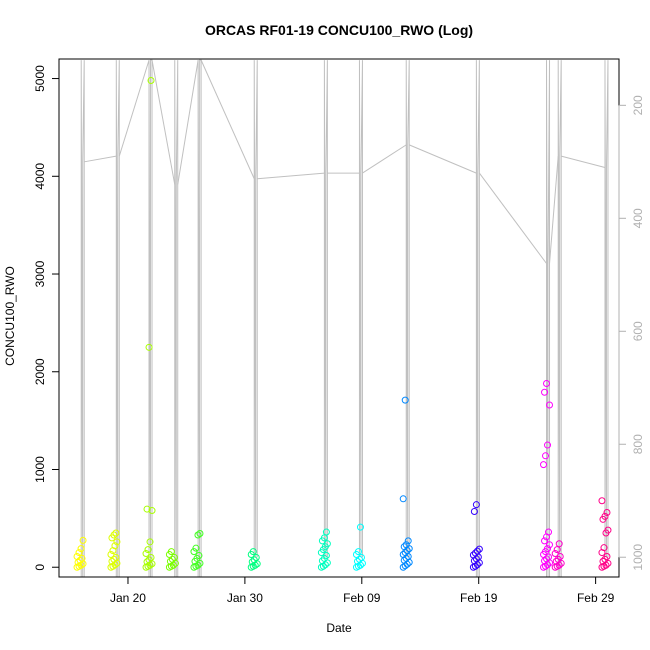 The height and width of the screenshot is (650, 650). What do you see at coordinates (40, 371) in the screenshot?
I see `y-tick-label: 2000` at bounding box center [40, 371].